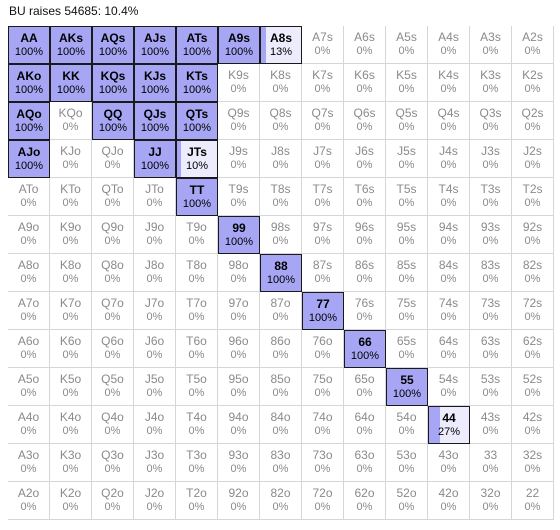  I want to click on hand-cell-A3s: A3s 0%, so click(491, 45).